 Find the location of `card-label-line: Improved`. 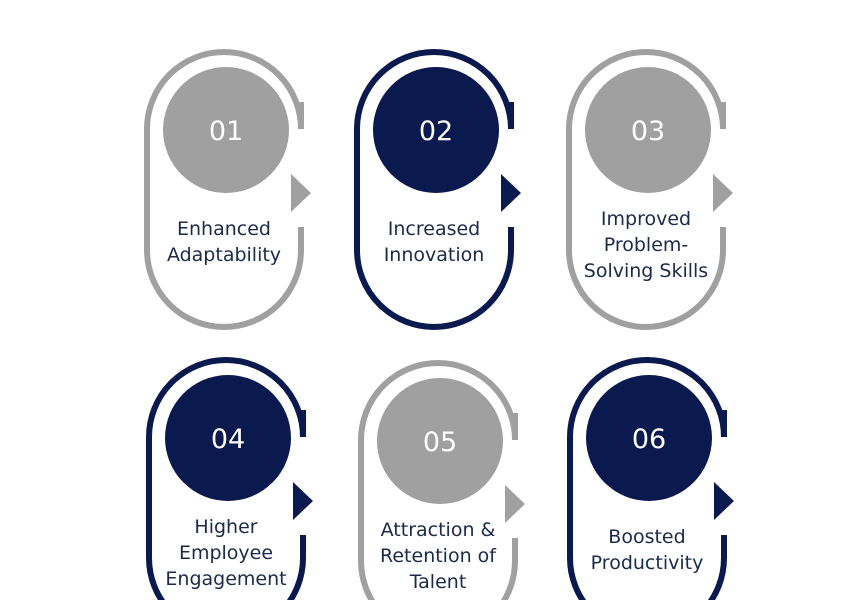

card-label-line: Improved is located at coordinates (646, 219).